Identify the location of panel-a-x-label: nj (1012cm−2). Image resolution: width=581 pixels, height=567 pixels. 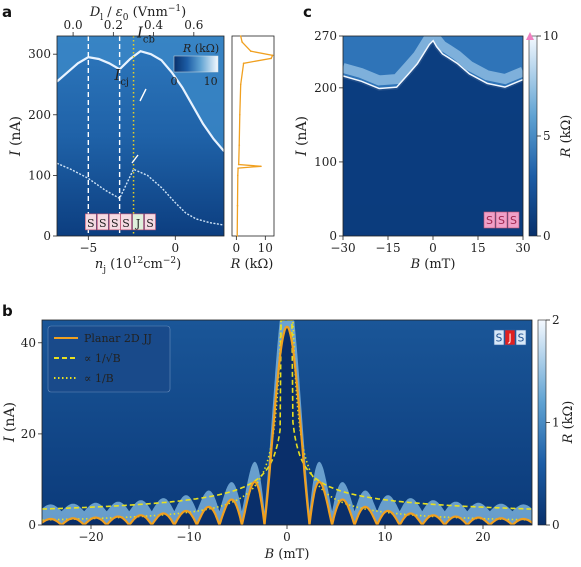
(138, 265).